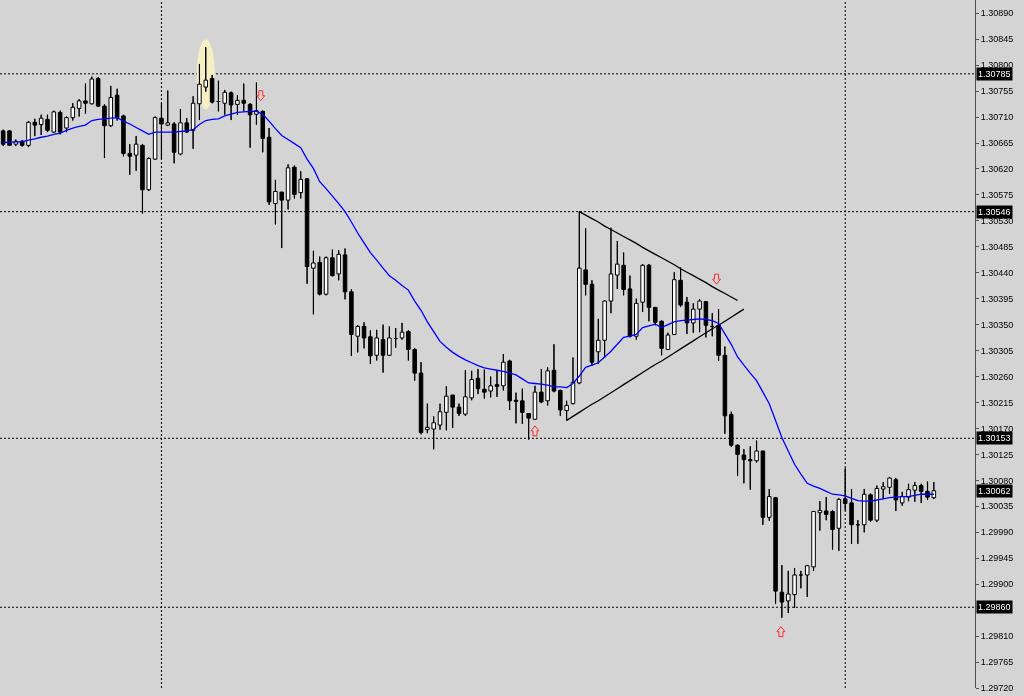  Describe the element at coordinates (994, 607) in the screenshot. I see `ref-line-label: 1.29860` at that location.